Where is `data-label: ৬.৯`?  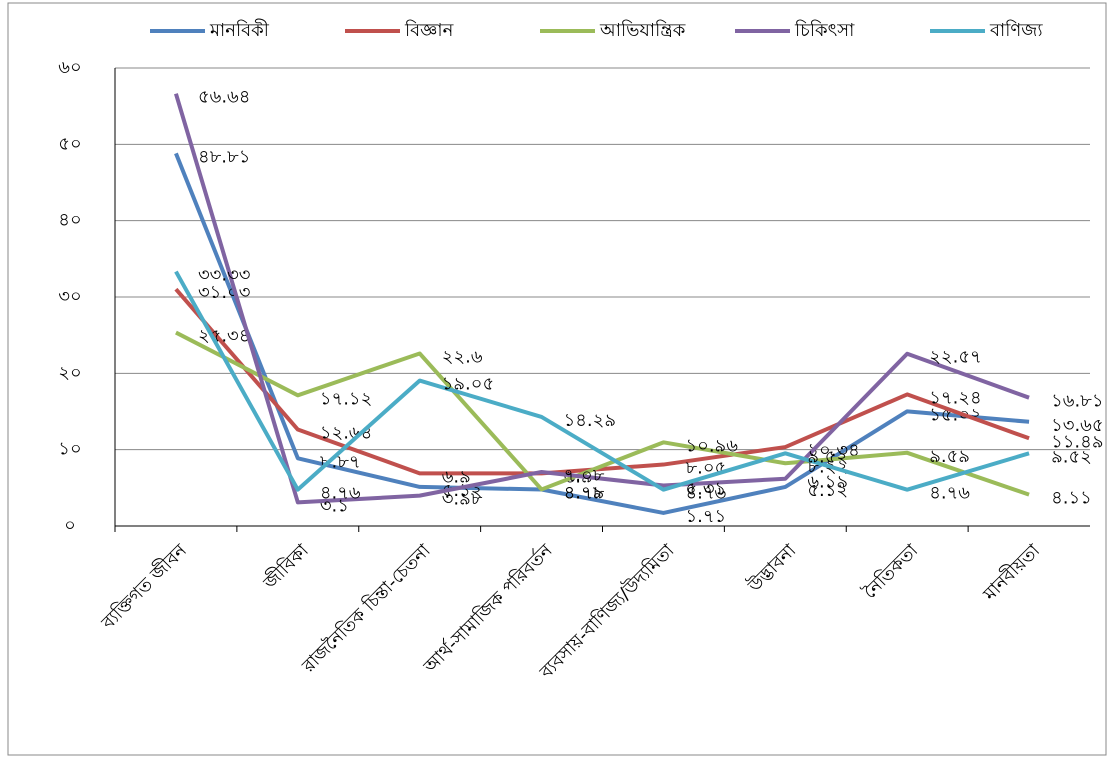
data-label: ৬.৯ is located at coordinates (456, 476).